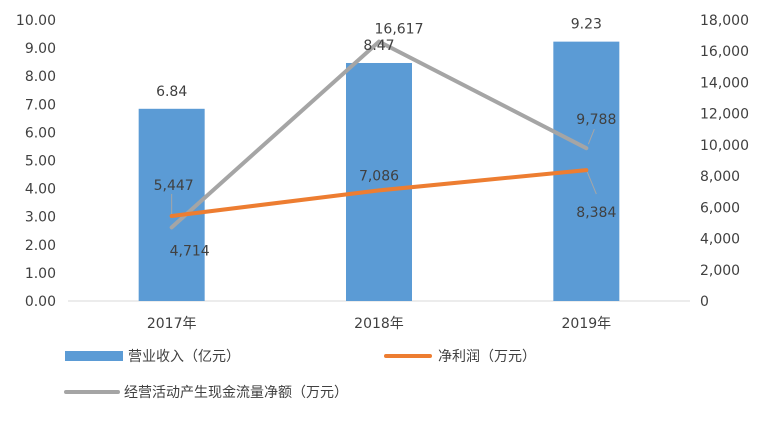 This screenshot has width=774, height=421. Describe the element at coordinates (40, 190) in the screenshot. I see `left-axis-tick-label: 4.00` at that location.